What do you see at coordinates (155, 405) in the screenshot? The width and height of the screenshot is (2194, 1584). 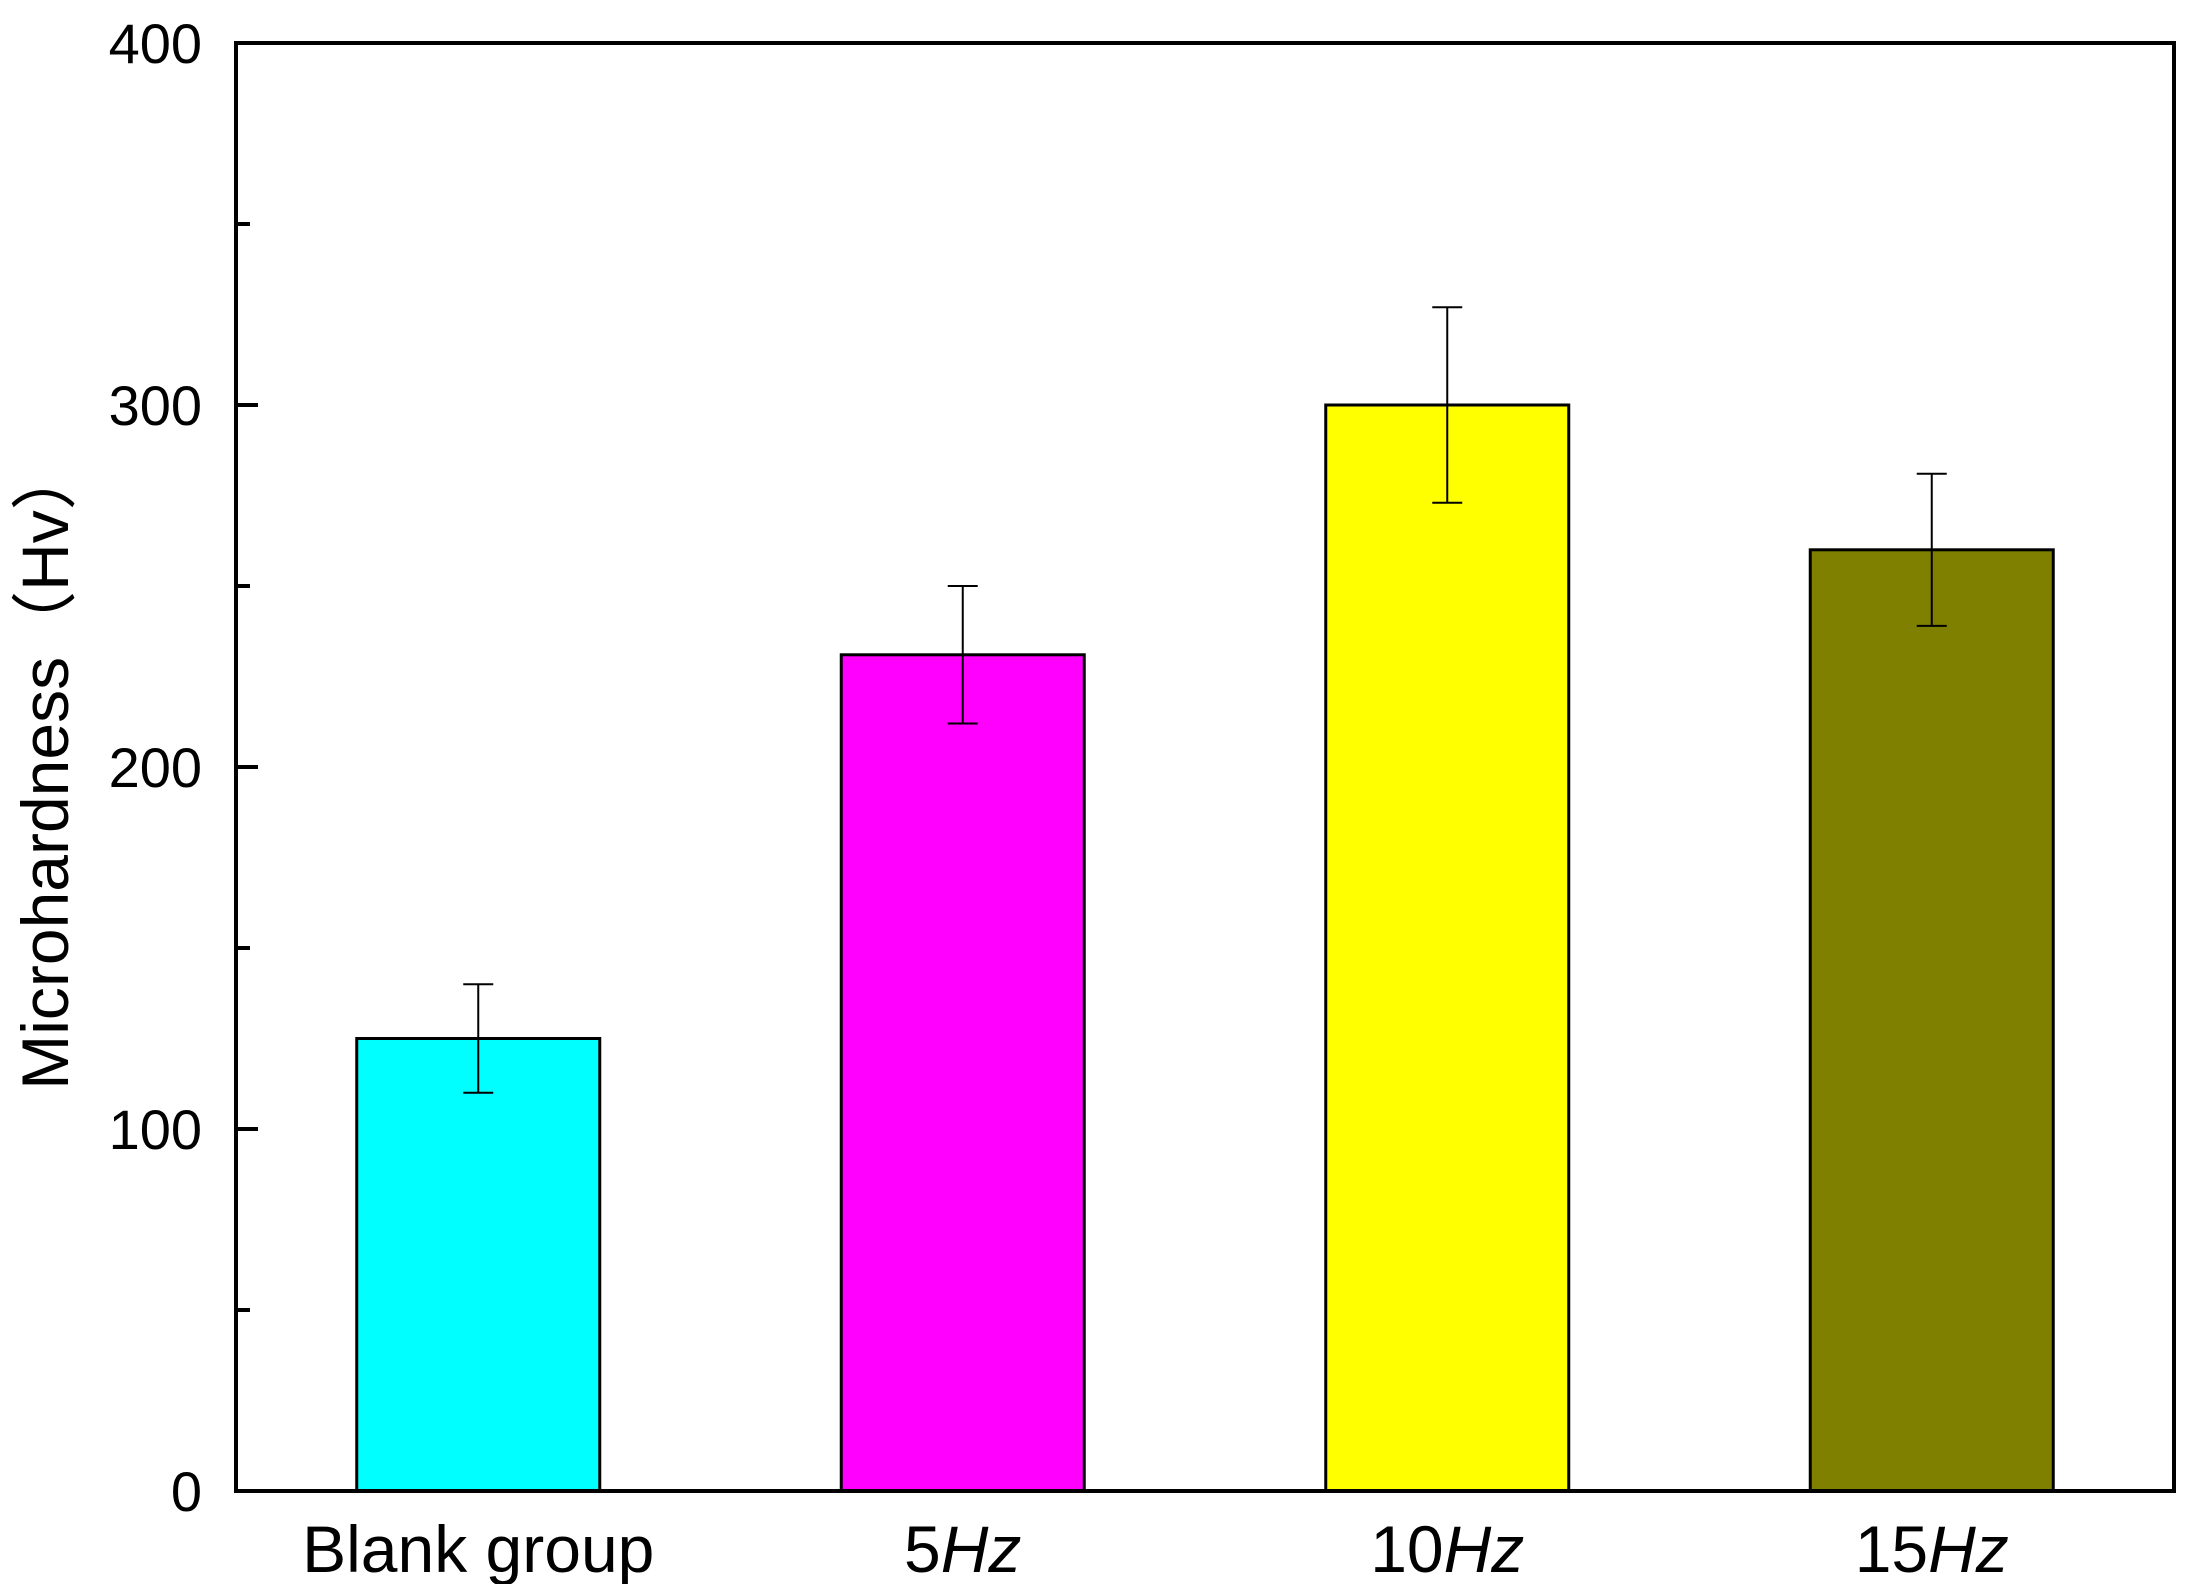 I see `y-tick-label: 300` at bounding box center [155, 405].